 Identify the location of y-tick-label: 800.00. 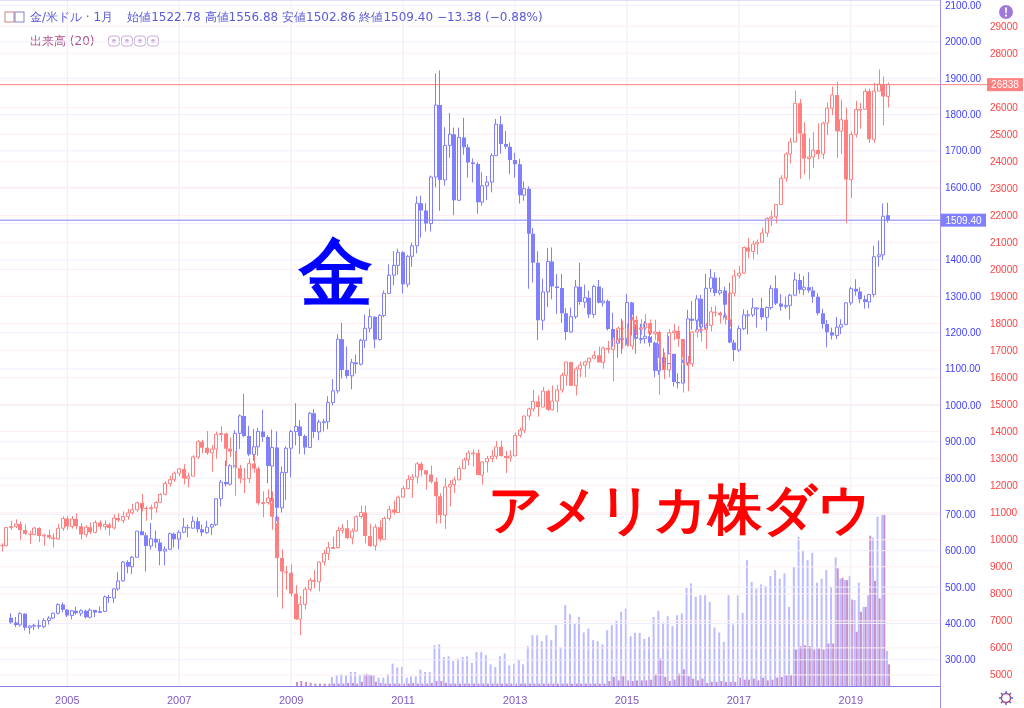
(961, 478).